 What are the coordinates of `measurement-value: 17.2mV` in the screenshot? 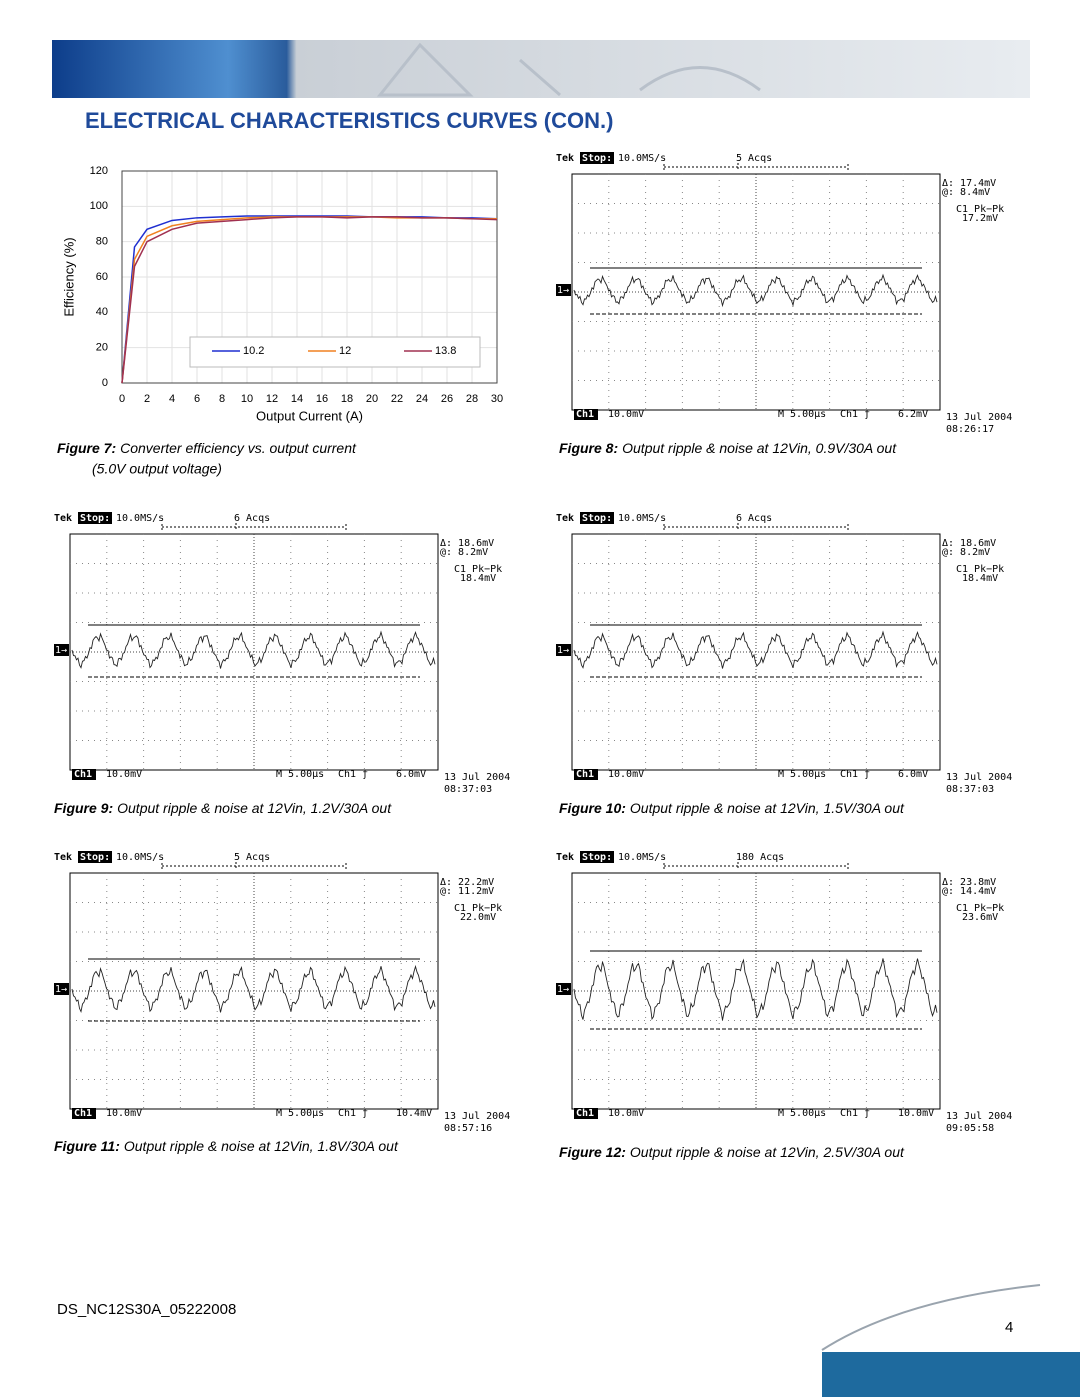 It's located at (980, 218).